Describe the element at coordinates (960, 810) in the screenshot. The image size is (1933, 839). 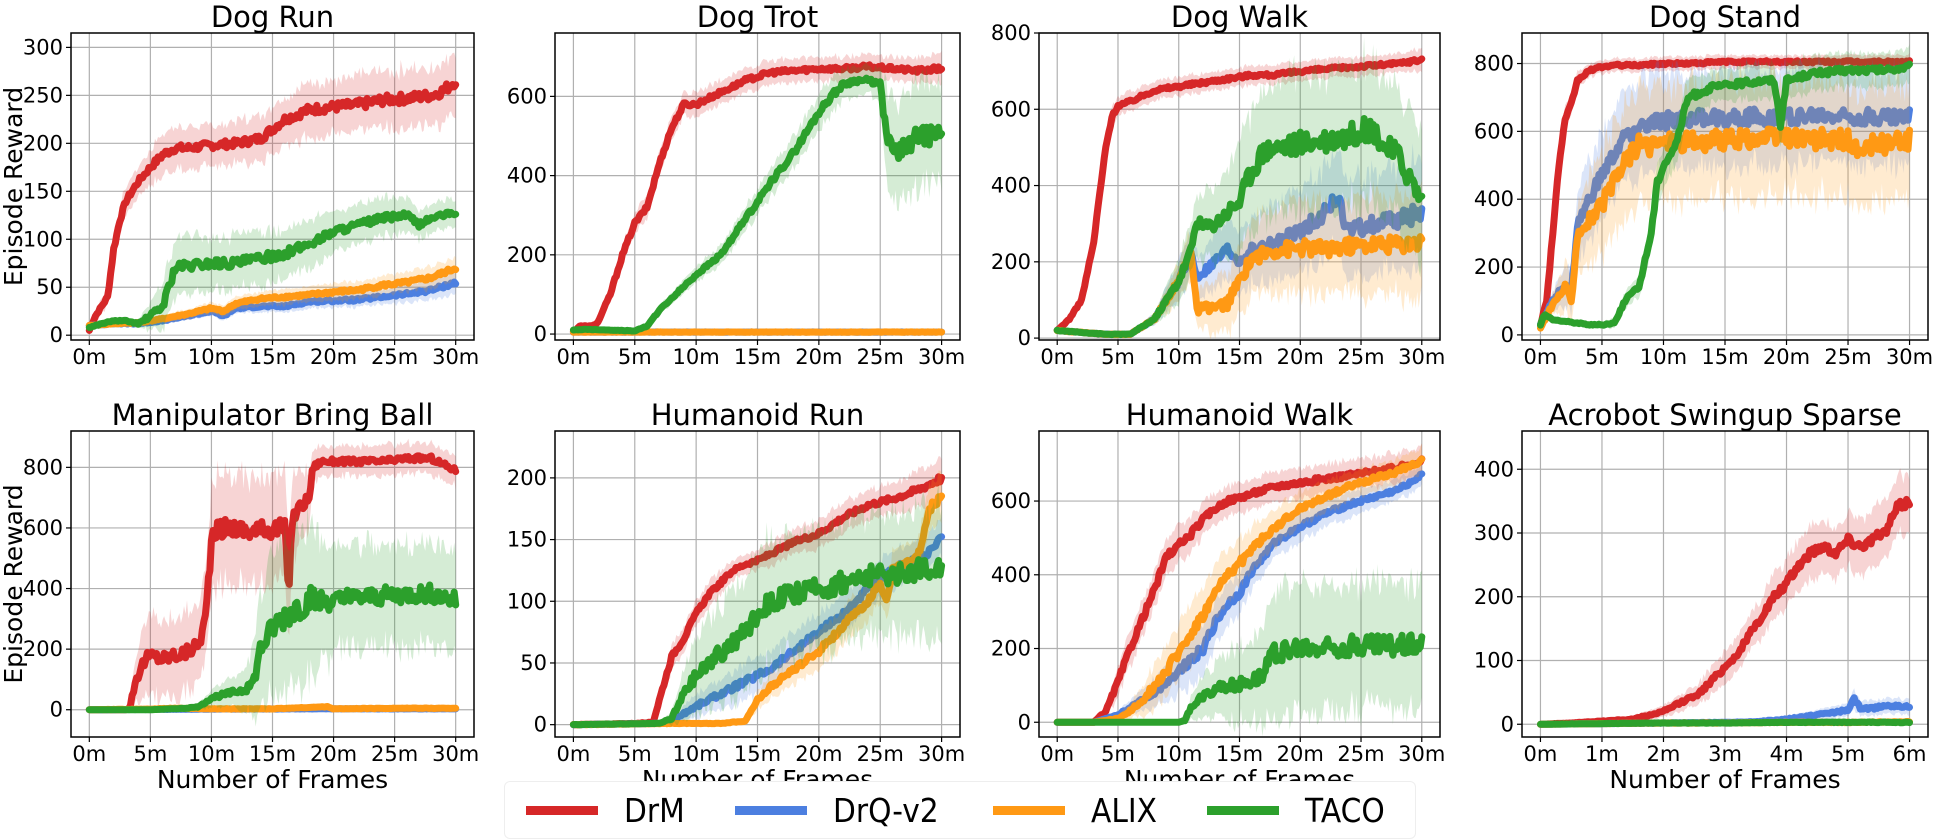
I see `legend: DrM DrQ-v2 ALIX TACO` at that location.